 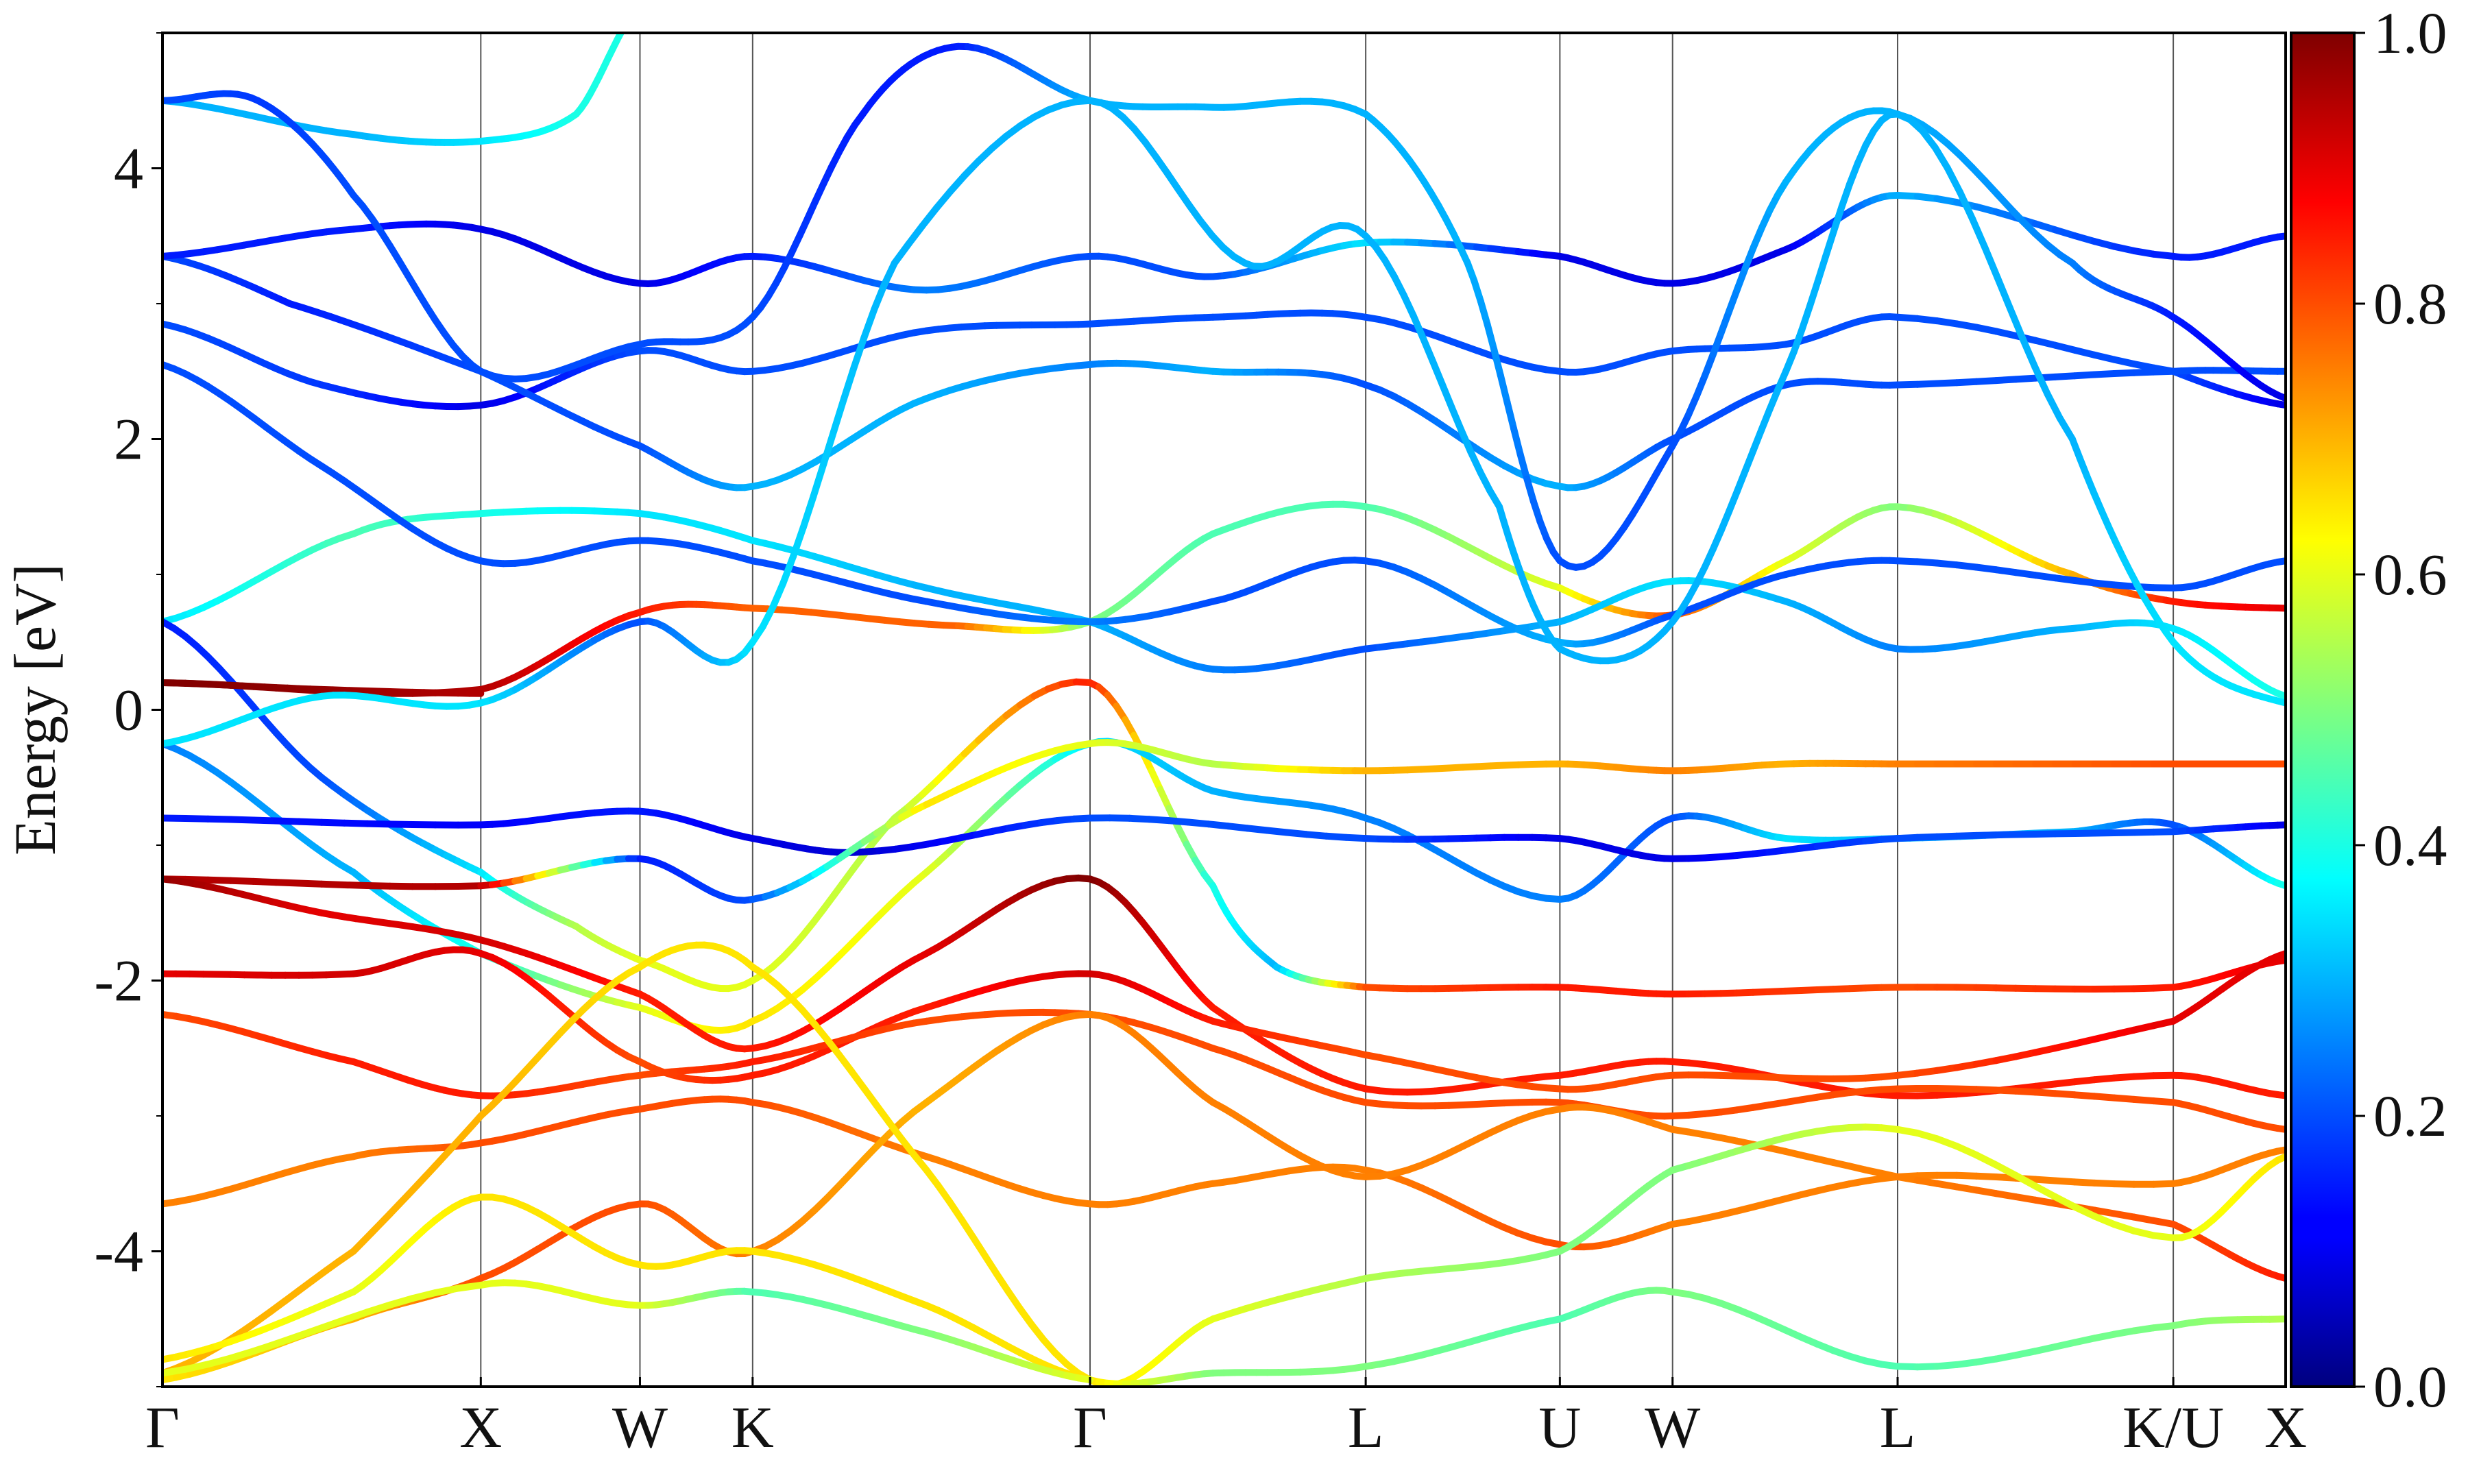 I want to click on colorbar, so click(x=2323, y=710).